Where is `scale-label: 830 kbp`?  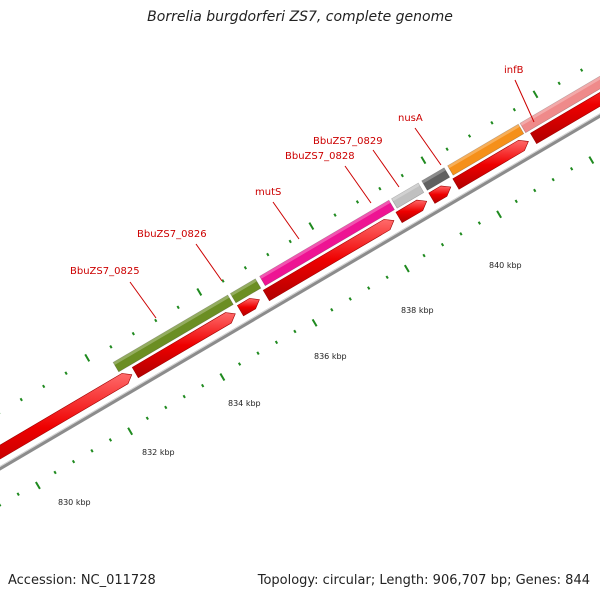
scale-label: 830 kbp is located at coordinates (74, 502).